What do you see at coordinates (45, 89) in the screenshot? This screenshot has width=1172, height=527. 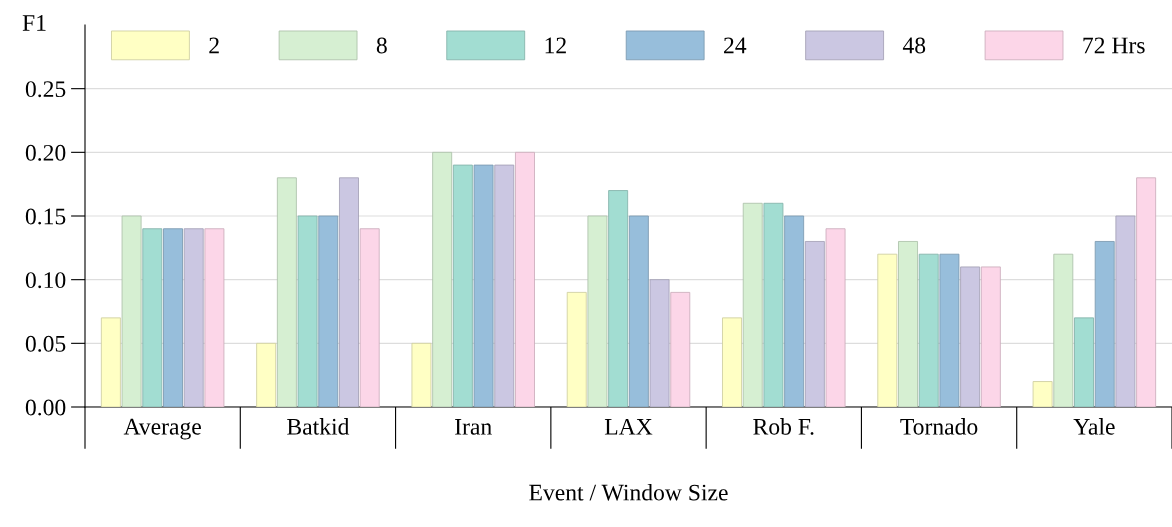 I see `y-tick-label: 0.25` at bounding box center [45, 89].